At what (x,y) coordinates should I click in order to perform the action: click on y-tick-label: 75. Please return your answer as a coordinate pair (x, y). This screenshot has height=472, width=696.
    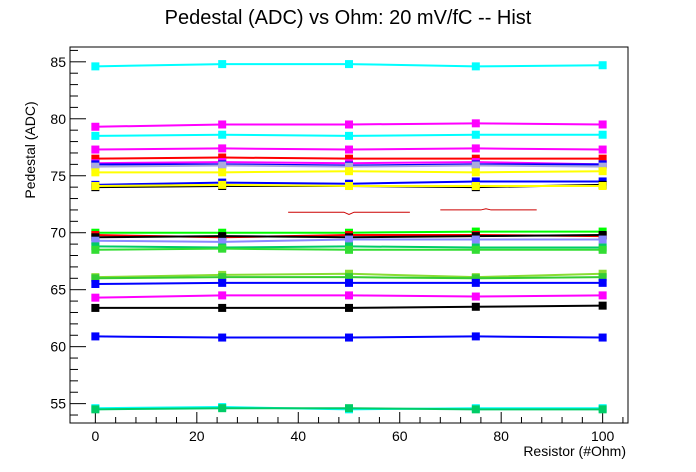
    Looking at the image, I should click on (58, 176).